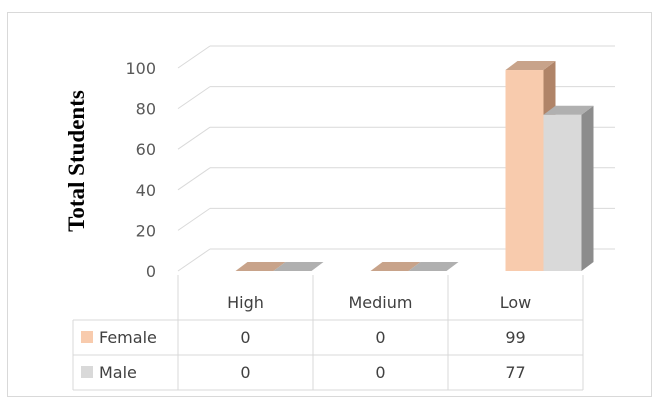  Describe the element at coordinates (76, 161) in the screenshot. I see `y-axis-title: Total Students` at that location.